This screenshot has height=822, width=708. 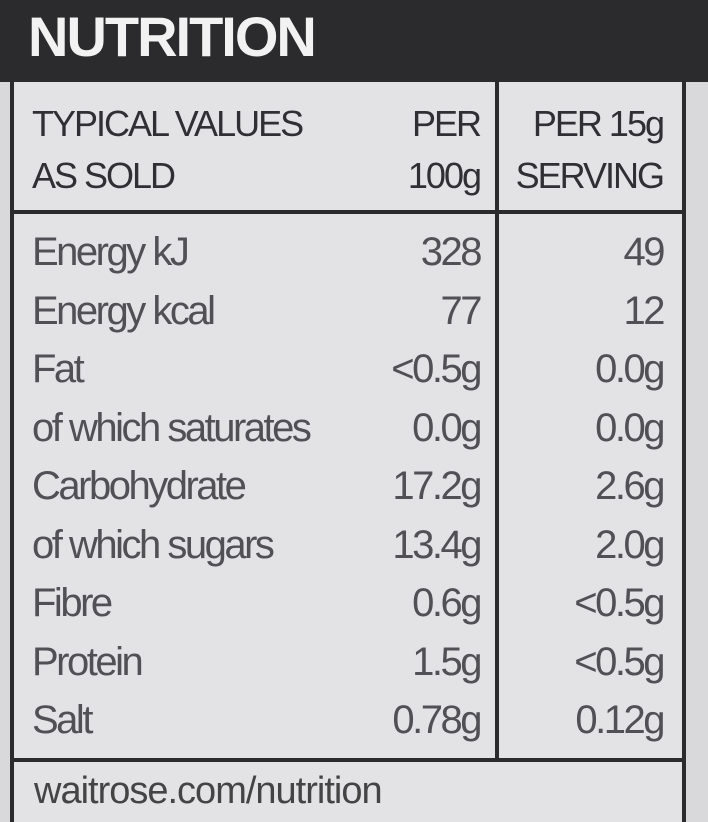 What do you see at coordinates (444, 175) in the screenshot?
I see `header-cell: 100g` at bounding box center [444, 175].